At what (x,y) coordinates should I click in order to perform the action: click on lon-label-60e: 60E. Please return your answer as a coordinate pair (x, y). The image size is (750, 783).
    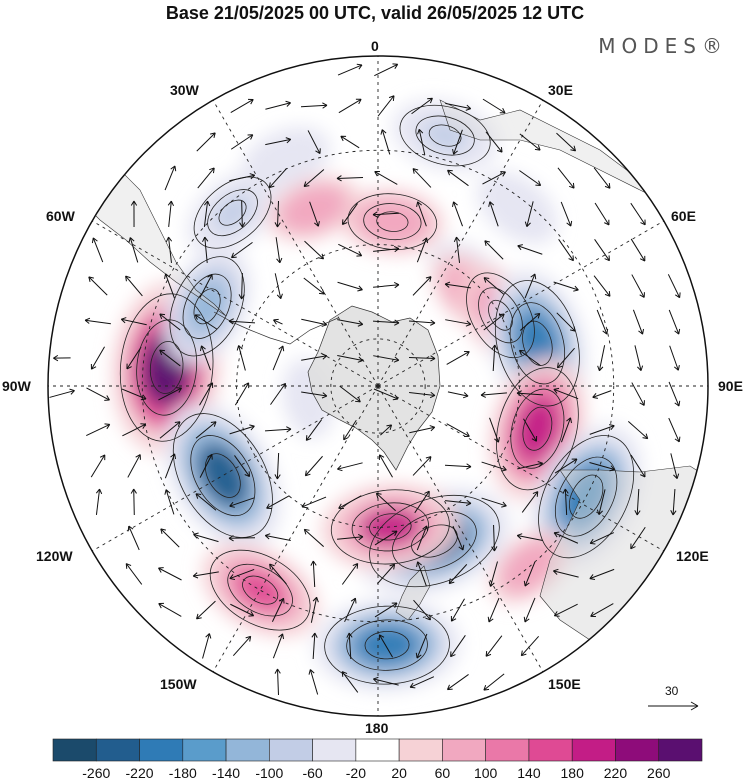
    Looking at the image, I should click on (683, 216).